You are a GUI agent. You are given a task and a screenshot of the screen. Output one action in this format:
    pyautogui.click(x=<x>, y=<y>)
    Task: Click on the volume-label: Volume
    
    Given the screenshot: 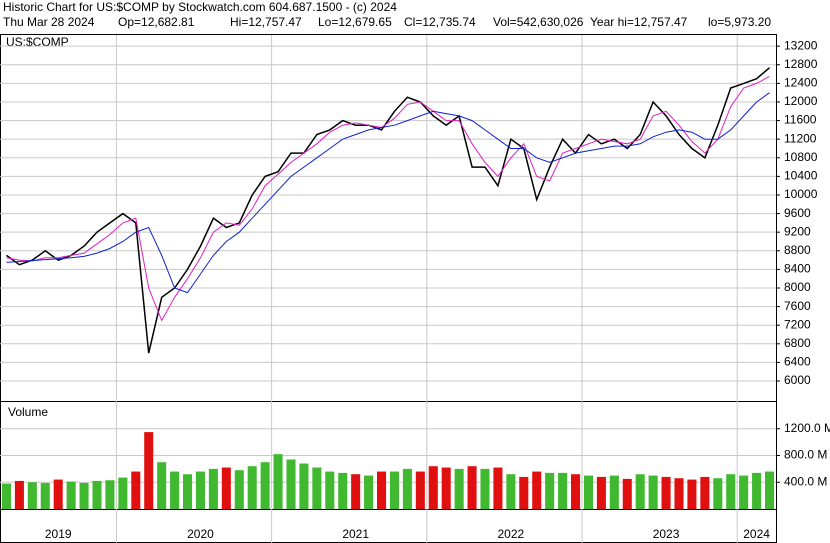 What is the action you would take?
    pyautogui.click(x=28, y=412)
    